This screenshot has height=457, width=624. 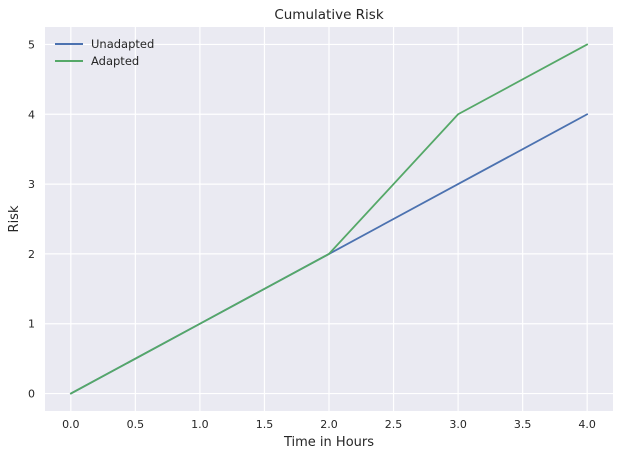 I want to click on x-axis-ticks: 0.0 0.5 1.0 1.5 2.0 2.5 3.0 3.5 4.0, so click(x=329, y=424).